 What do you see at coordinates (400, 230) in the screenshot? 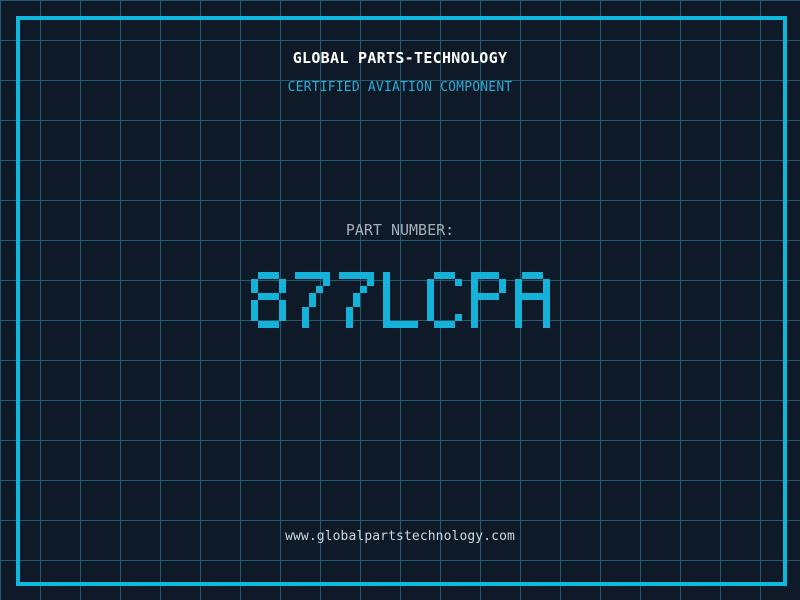
I see `part-number-label: PART NUMBER:` at bounding box center [400, 230].